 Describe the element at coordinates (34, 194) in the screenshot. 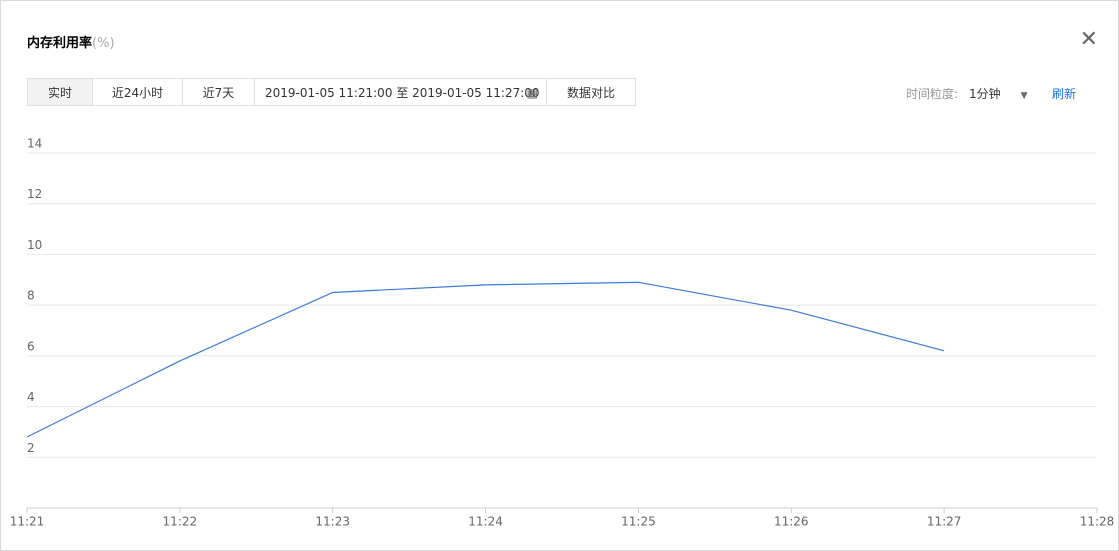

I see `y-tick-label: 12` at that location.